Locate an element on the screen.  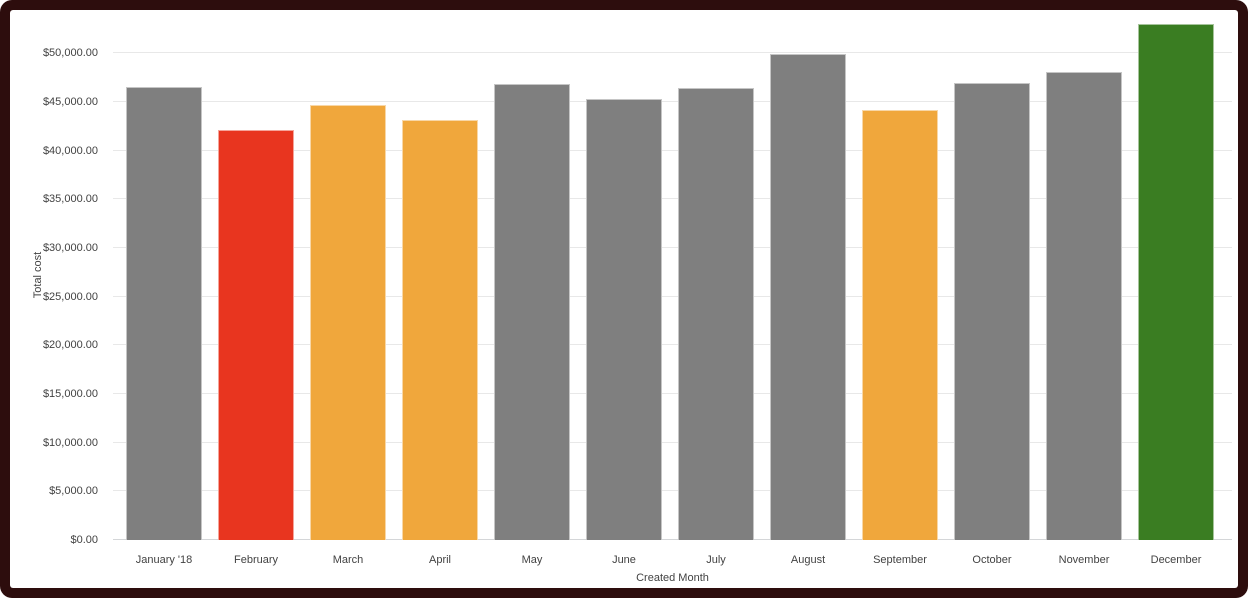
bar-slot-september is located at coordinates (900, 275).